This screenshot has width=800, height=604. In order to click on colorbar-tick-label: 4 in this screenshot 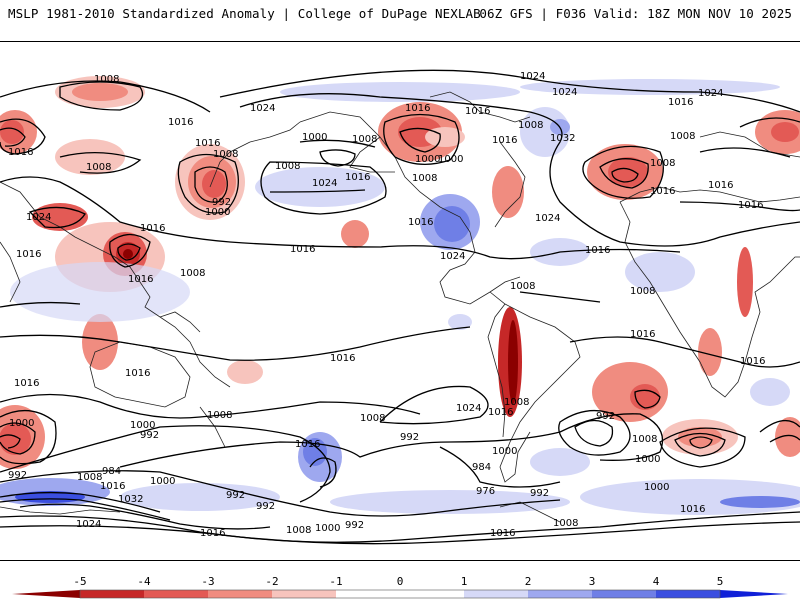, I will do `click(656, 581)`.